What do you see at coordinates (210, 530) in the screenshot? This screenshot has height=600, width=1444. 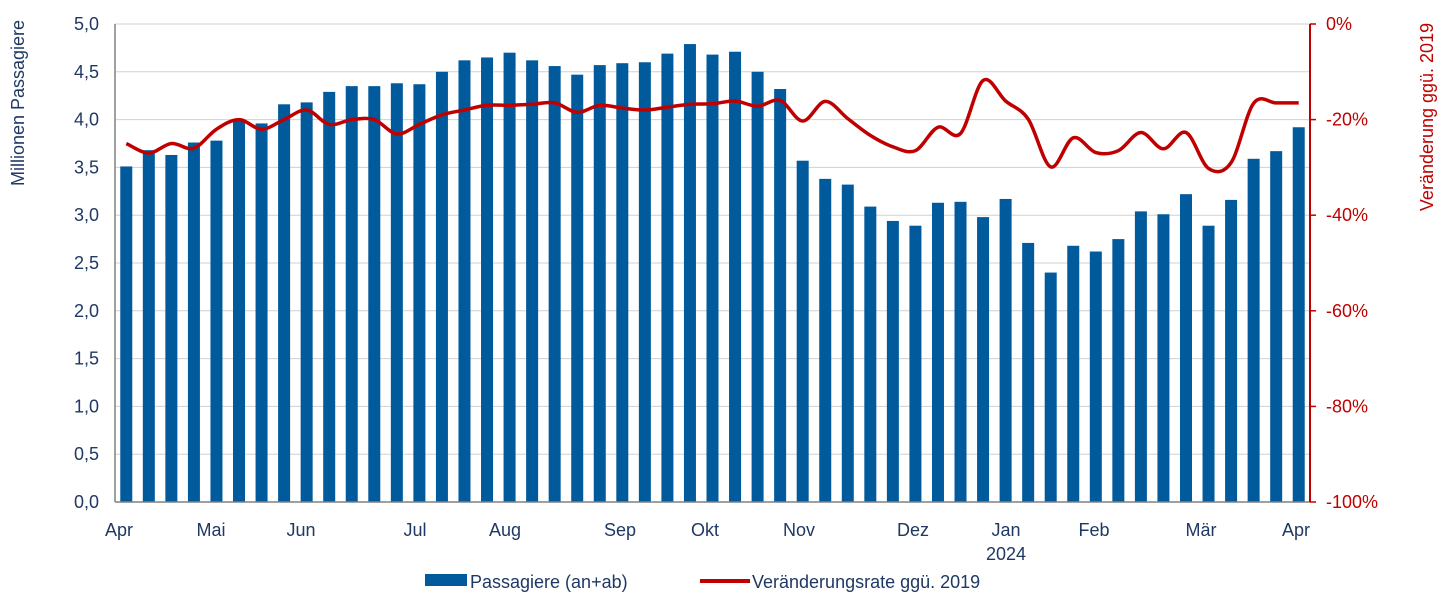 I see `x-tick-label: Mai` at bounding box center [210, 530].